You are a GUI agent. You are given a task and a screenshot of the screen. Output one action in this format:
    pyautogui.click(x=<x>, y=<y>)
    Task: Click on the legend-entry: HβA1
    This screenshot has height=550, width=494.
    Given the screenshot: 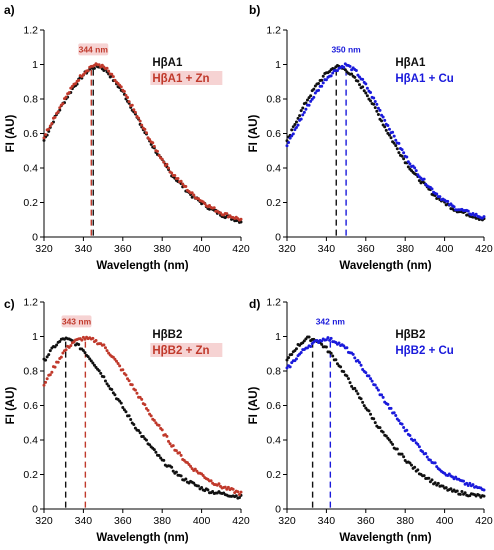 What is the action you would take?
    pyautogui.click(x=167, y=63)
    